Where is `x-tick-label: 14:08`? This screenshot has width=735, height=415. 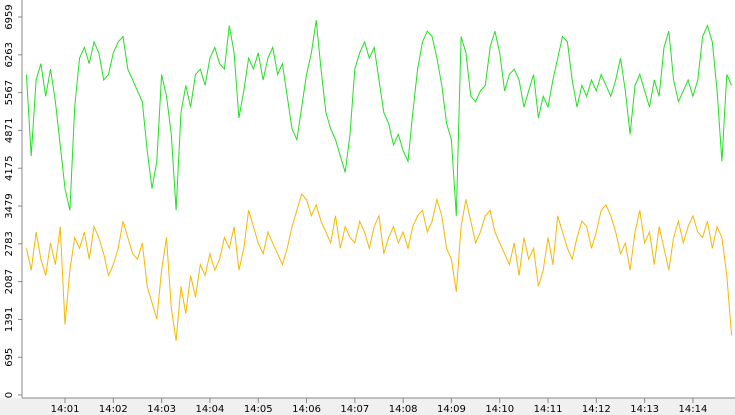
x-tick-label: 14:08 is located at coordinates (403, 409).